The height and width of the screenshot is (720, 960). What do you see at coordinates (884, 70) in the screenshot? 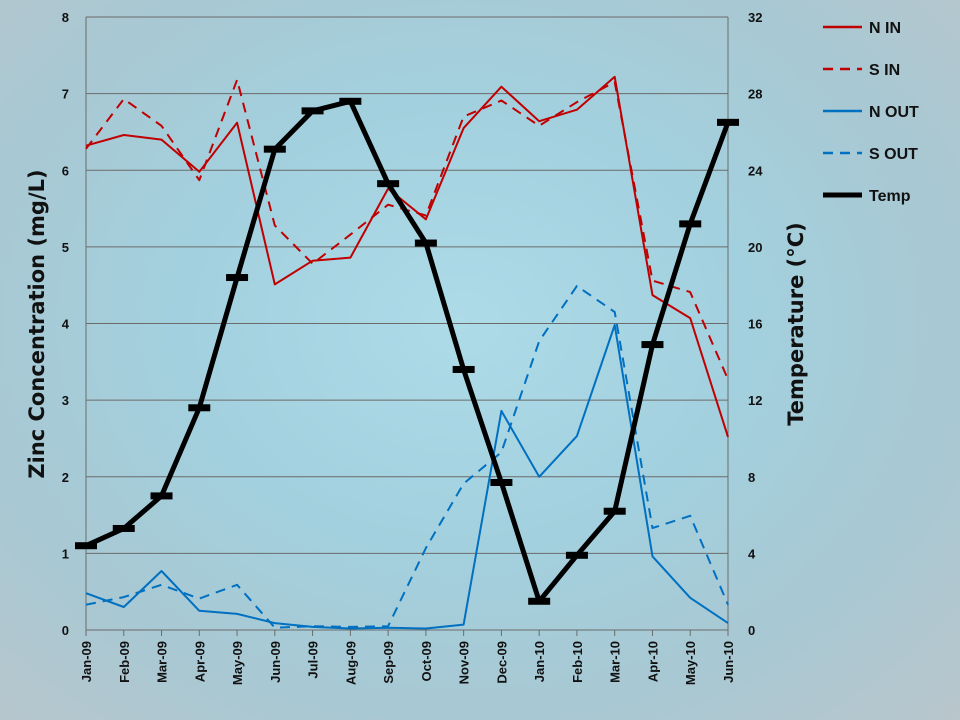
I see `legend-label-s-in: S IN` at bounding box center [884, 70].